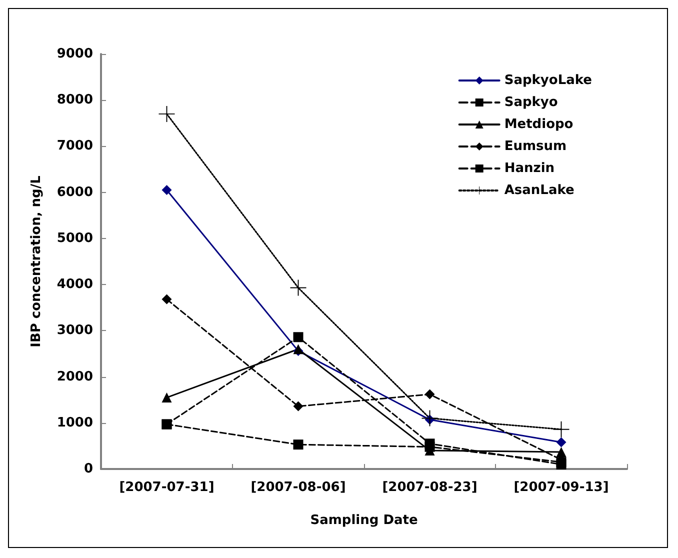  What do you see at coordinates (74, 54) in the screenshot?
I see `y-tick-label: 9000` at bounding box center [74, 54].